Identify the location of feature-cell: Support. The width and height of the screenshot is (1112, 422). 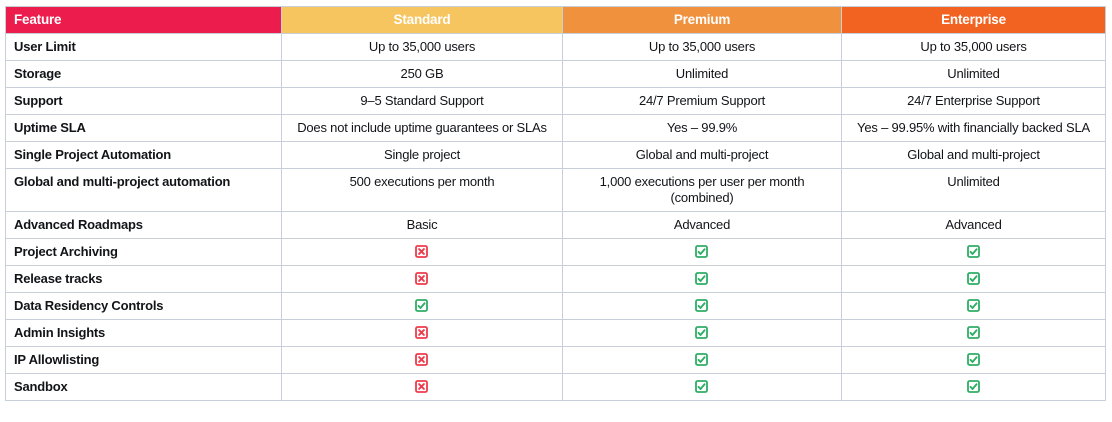
(143, 101).